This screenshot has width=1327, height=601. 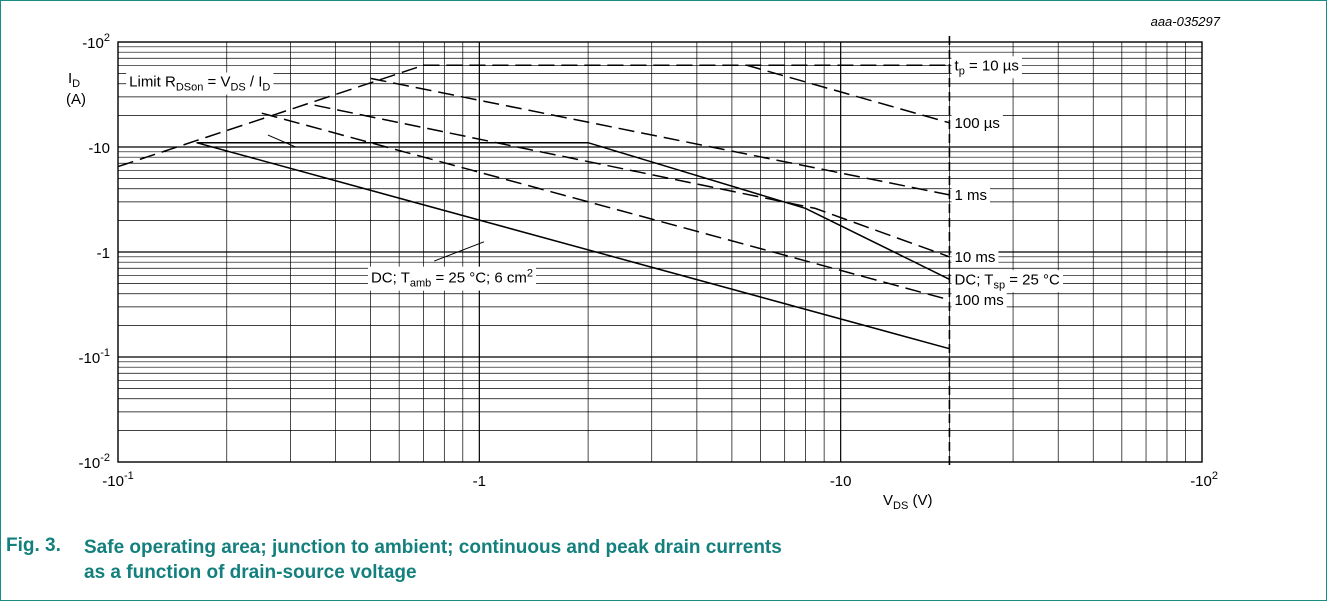 I want to click on label-1ms-bg, so click(x=971, y=195).